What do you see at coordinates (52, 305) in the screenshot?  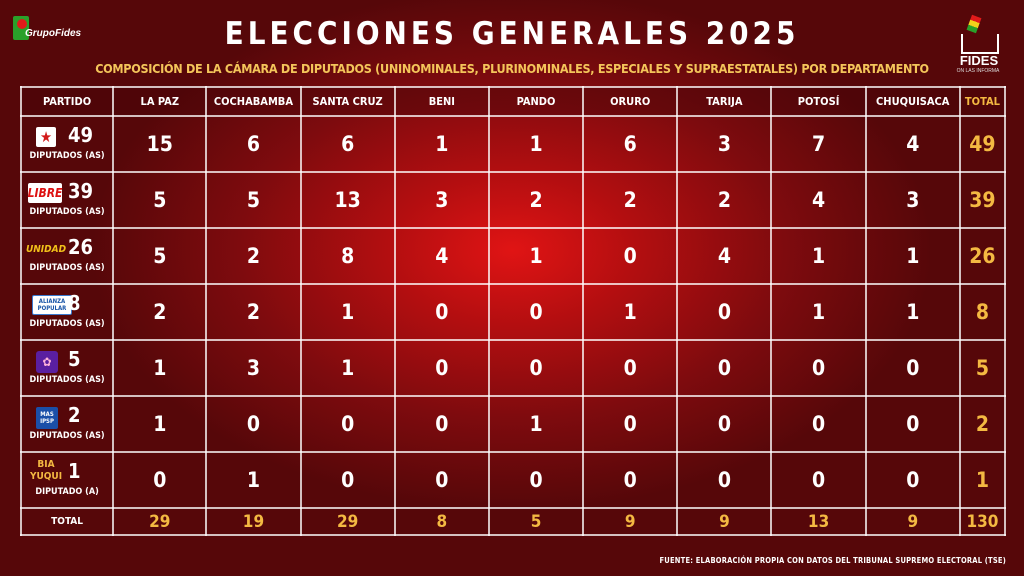 I see `alianza-popular-logo: ALIANZA POPULAR` at bounding box center [52, 305].